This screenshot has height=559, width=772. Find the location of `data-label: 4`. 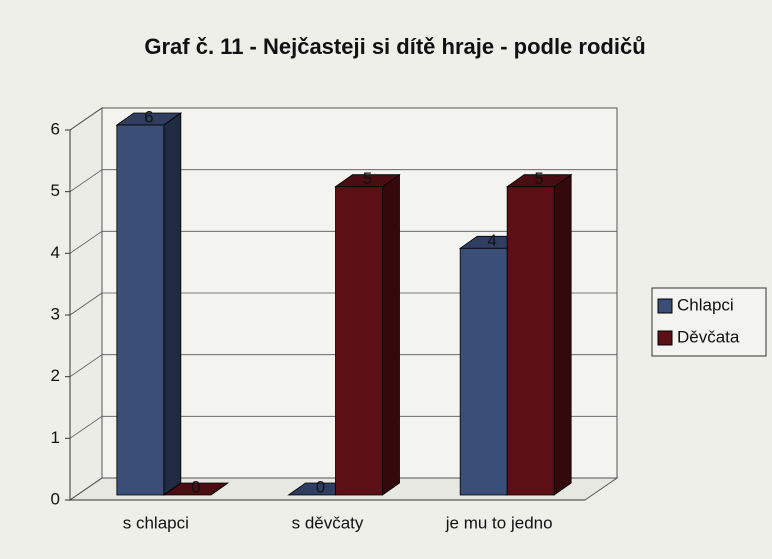

data-label: 4 is located at coordinates (491, 240).